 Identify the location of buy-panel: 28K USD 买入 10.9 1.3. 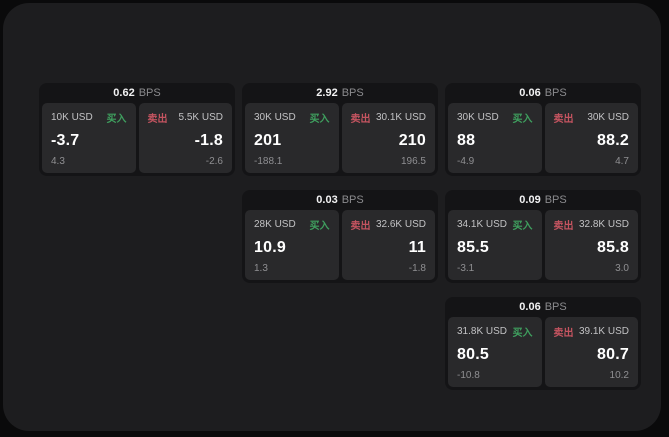
(292, 245).